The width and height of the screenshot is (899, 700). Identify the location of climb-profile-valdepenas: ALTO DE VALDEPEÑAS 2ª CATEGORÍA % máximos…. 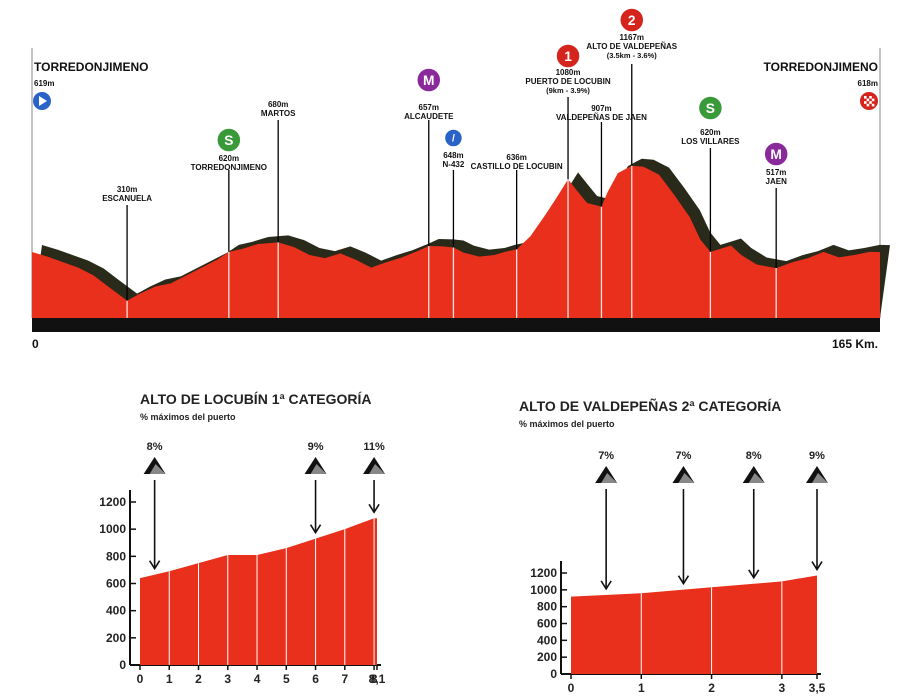
(673, 546).